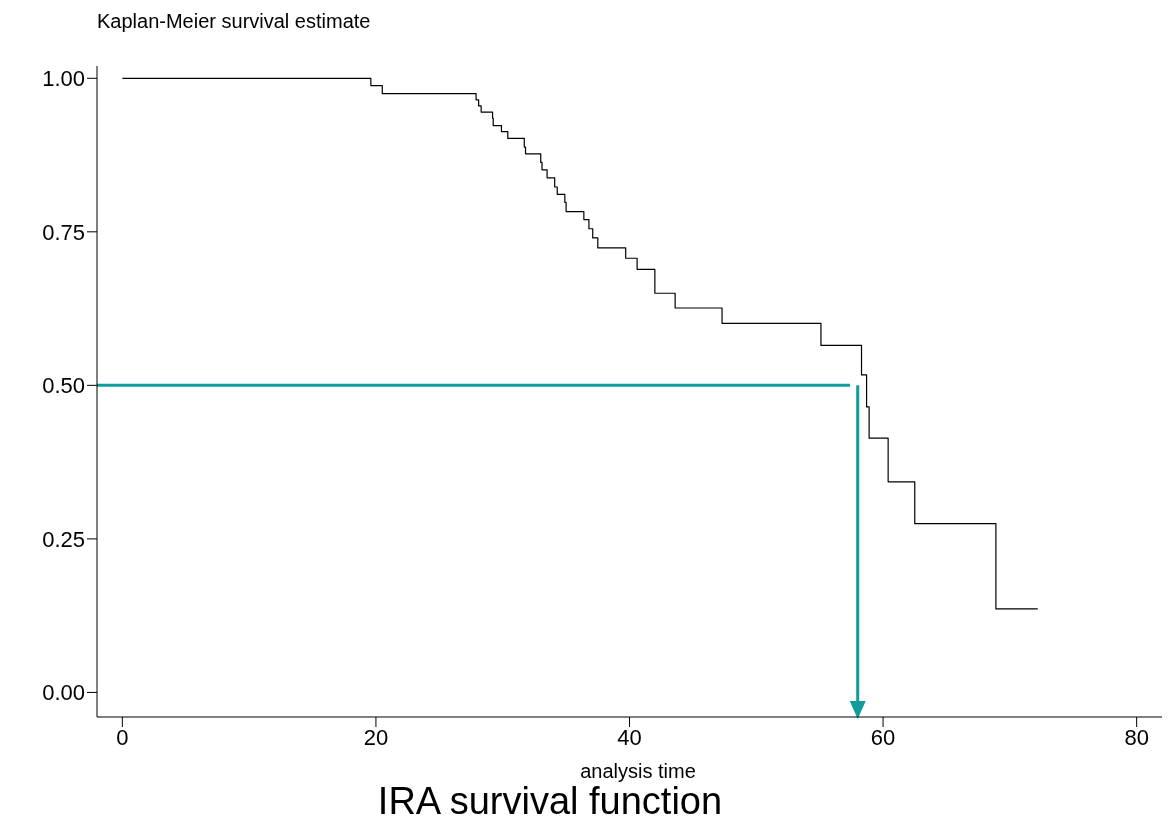 This screenshot has height=828, width=1168. I want to click on y-tick-label: 0.00, so click(63, 693).